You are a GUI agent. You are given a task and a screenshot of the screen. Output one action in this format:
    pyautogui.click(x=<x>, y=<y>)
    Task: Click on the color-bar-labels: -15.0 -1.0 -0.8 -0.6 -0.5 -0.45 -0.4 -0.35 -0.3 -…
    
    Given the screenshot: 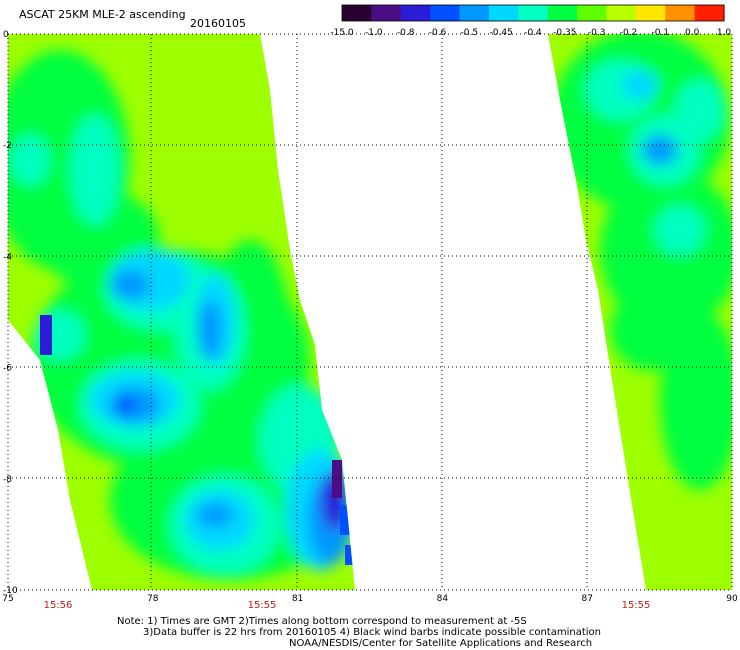 What is the action you would take?
    pyautogui.click(x=530, y=33)
    